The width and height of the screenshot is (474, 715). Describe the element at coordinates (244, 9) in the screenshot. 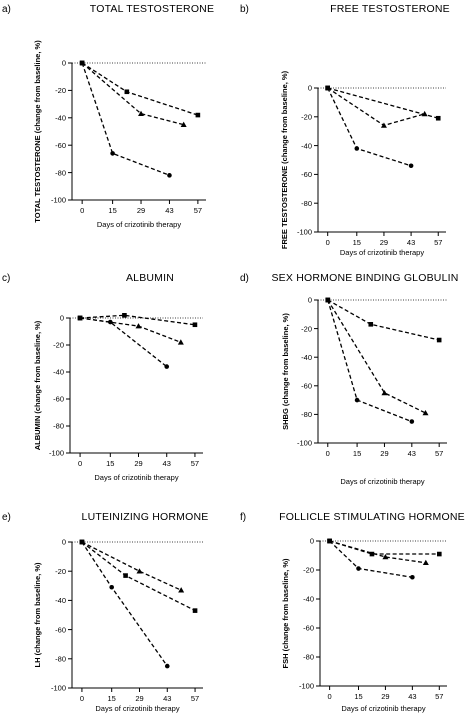

I see `panel-letter: b)` at that location.